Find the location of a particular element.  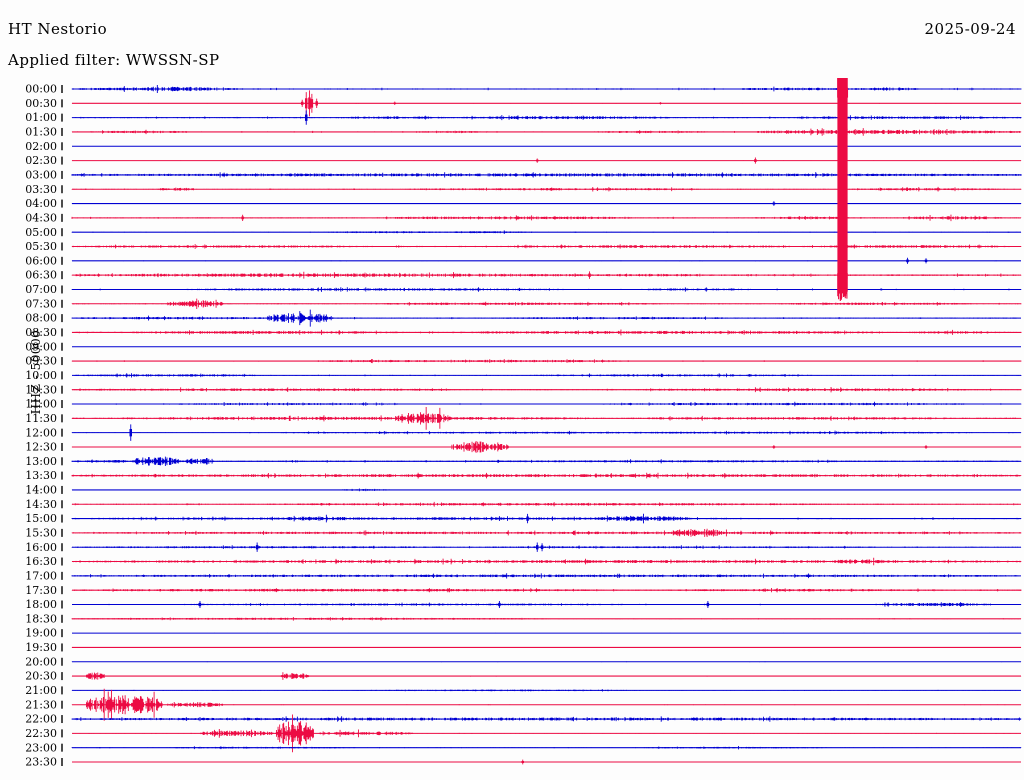

time-label: 00:00 is located at coordinates (41, 89).